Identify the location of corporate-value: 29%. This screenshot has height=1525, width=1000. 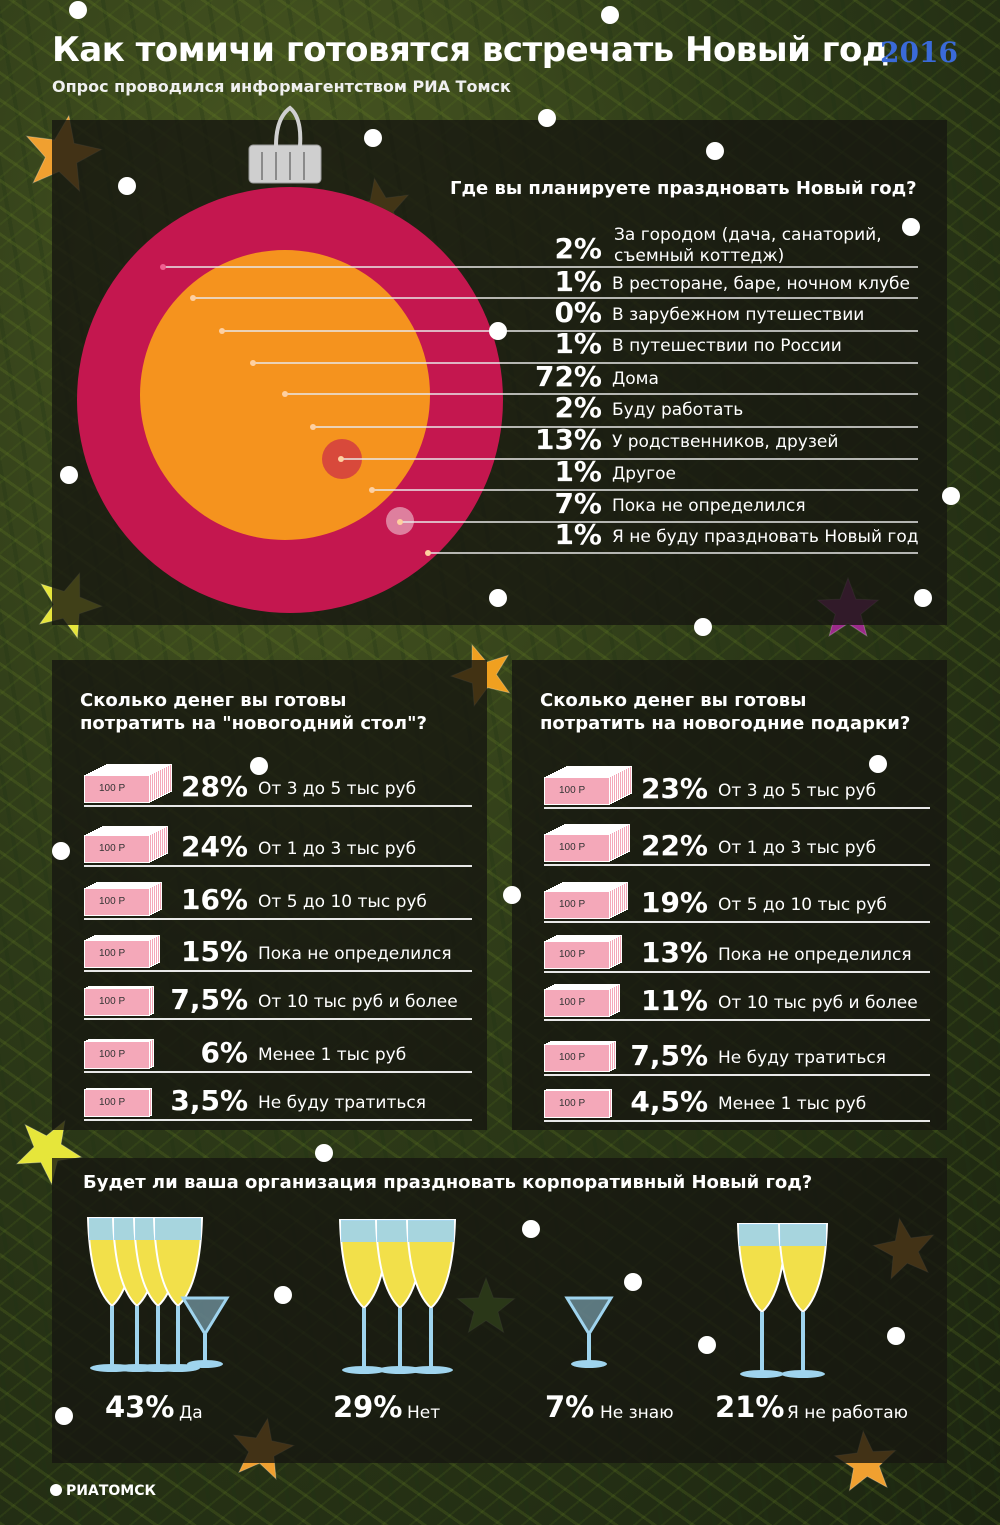
(368, 1407).